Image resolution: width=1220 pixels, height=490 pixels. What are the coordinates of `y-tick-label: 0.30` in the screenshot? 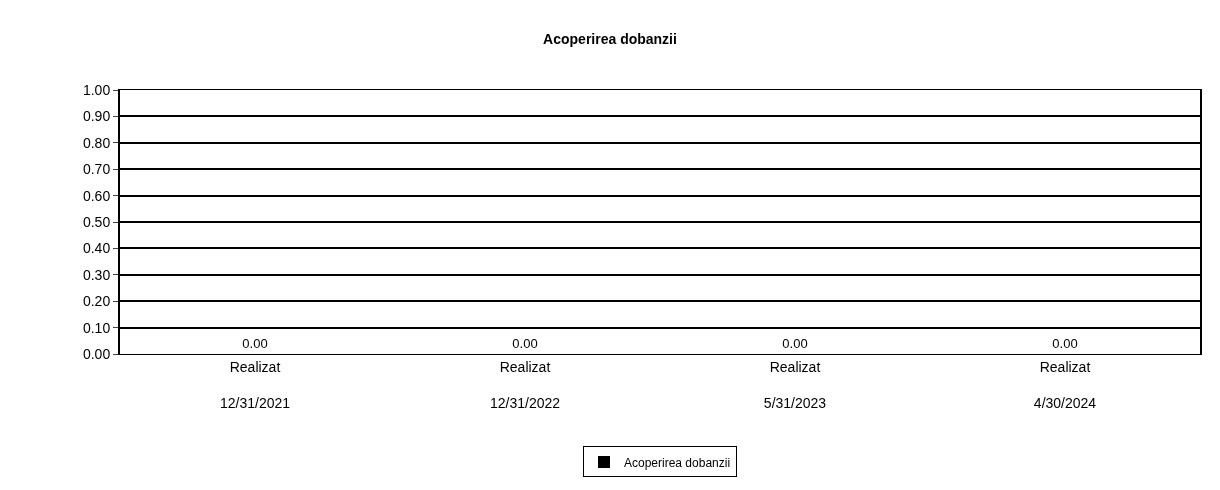 It's located at (96, 274).